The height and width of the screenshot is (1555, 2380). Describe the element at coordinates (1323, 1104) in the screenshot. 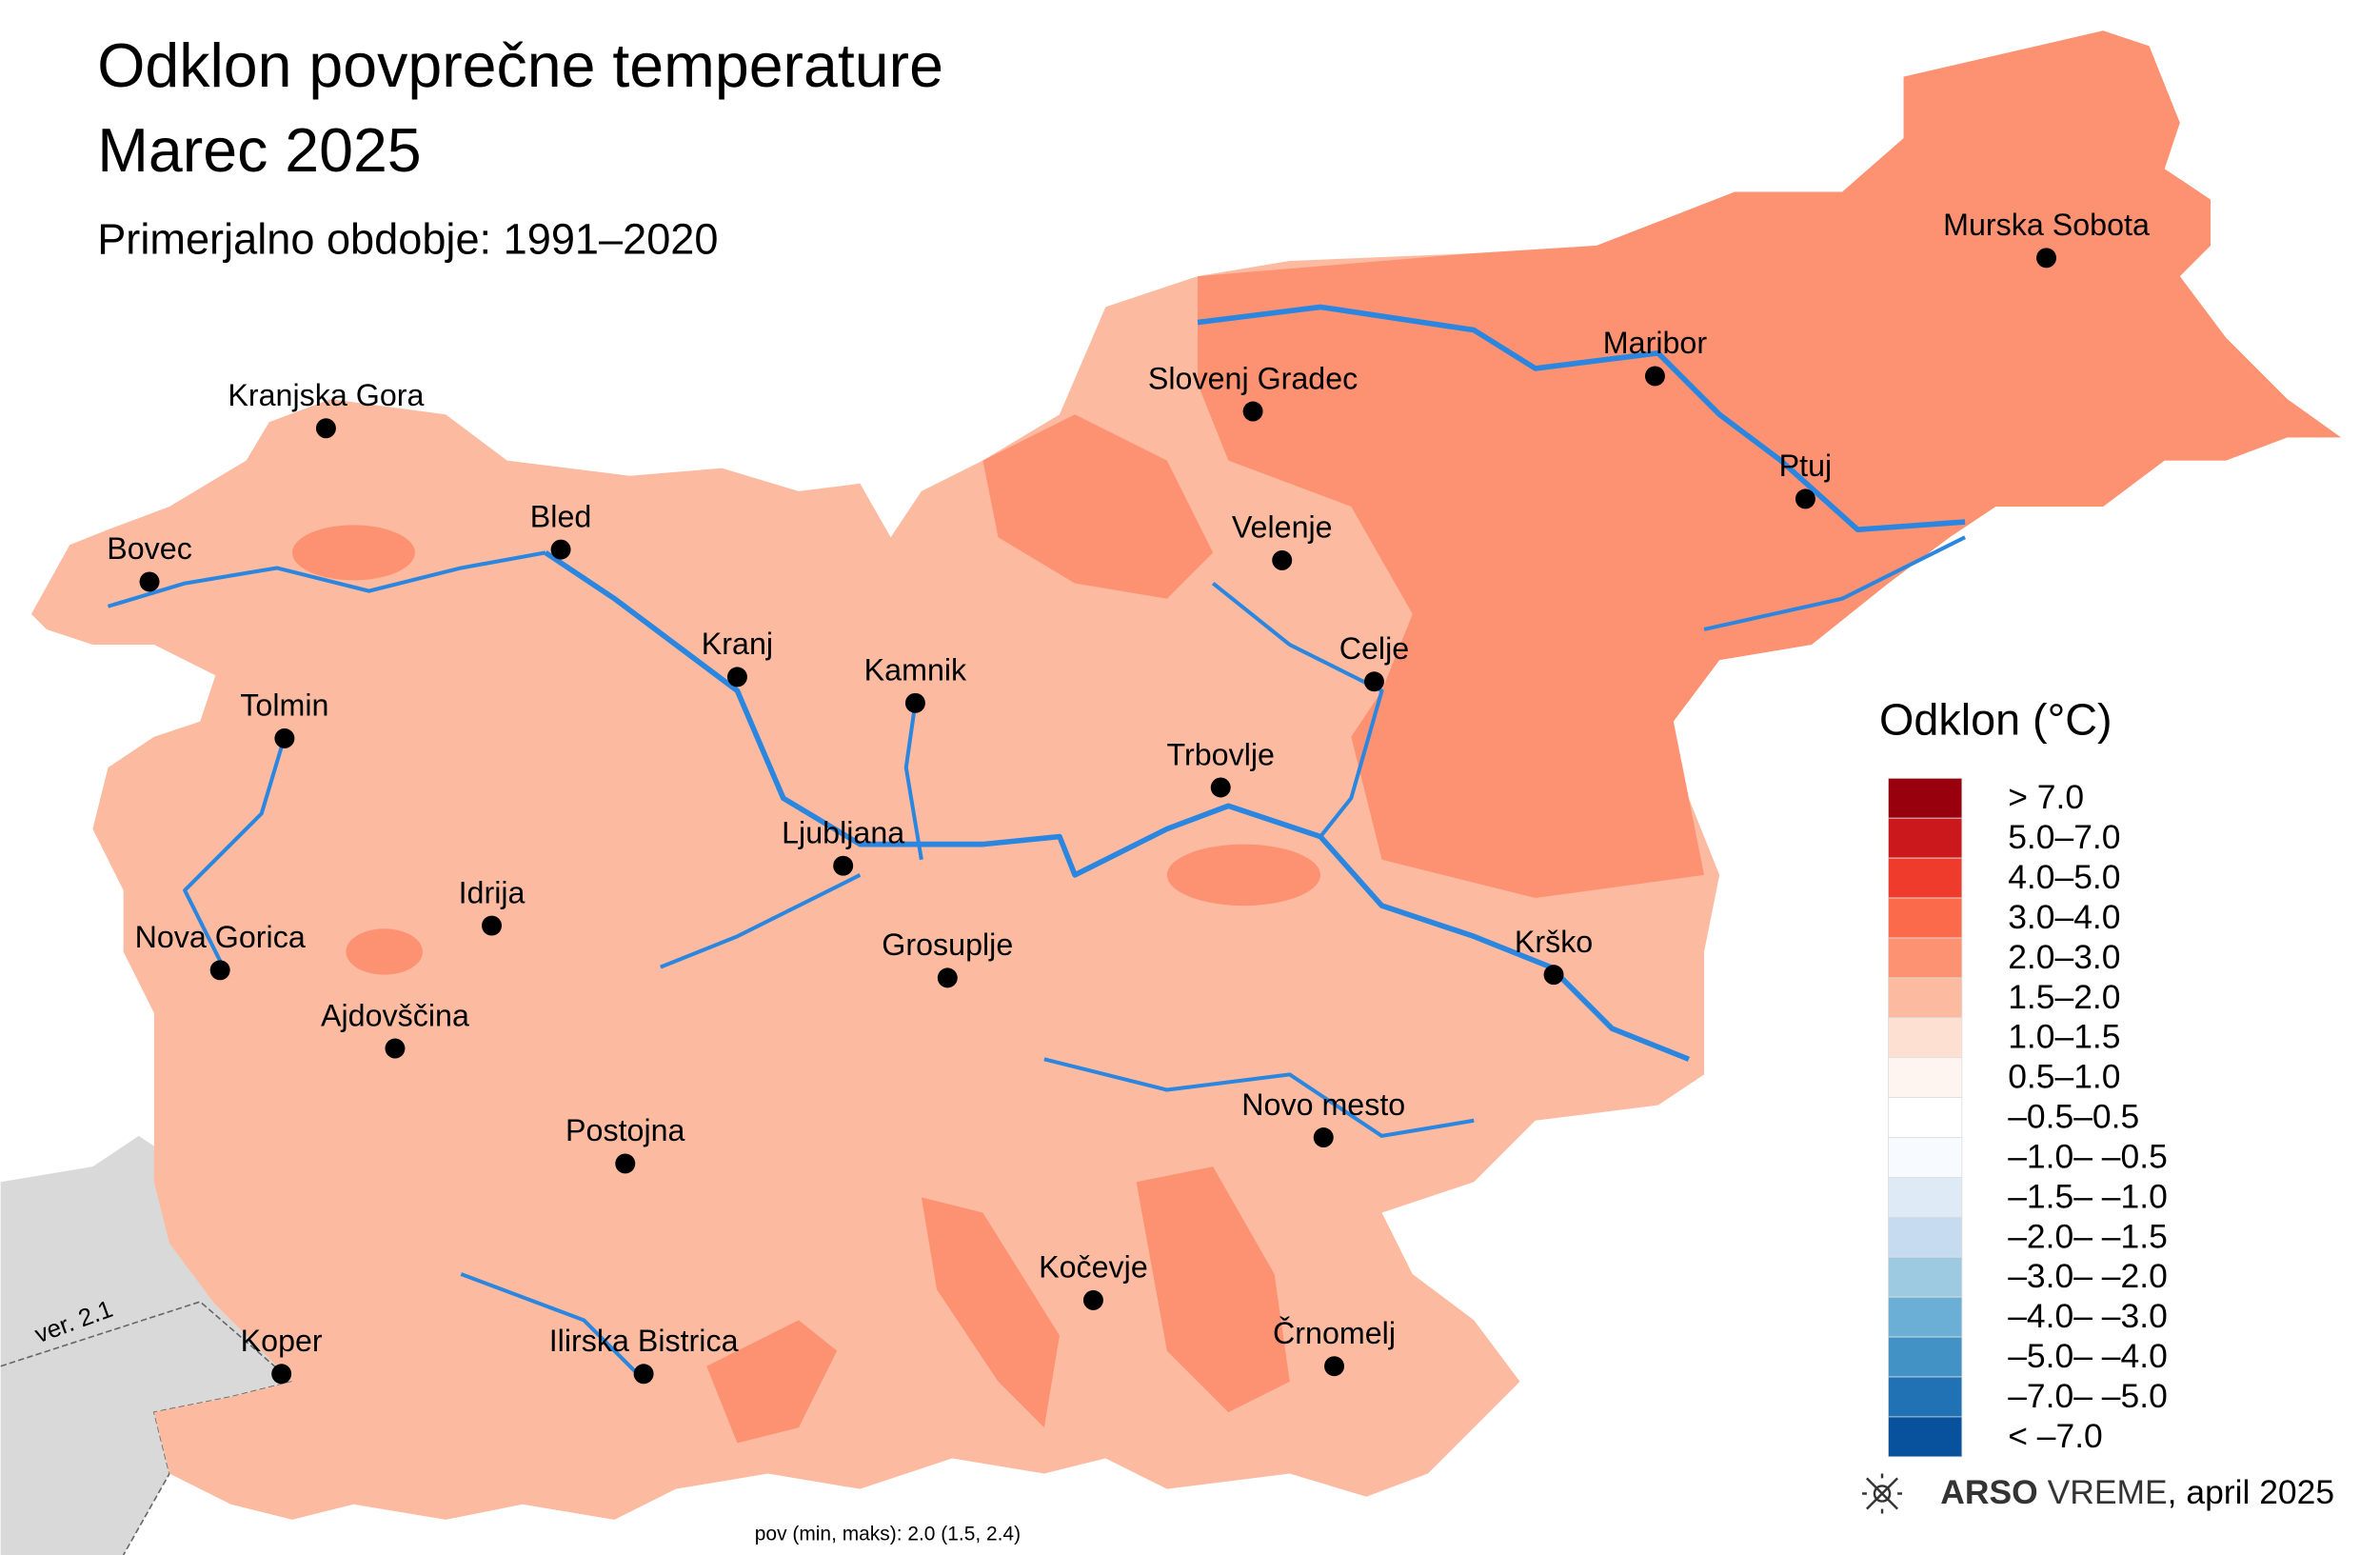

I see `city-label: Novo mesto` at that location.